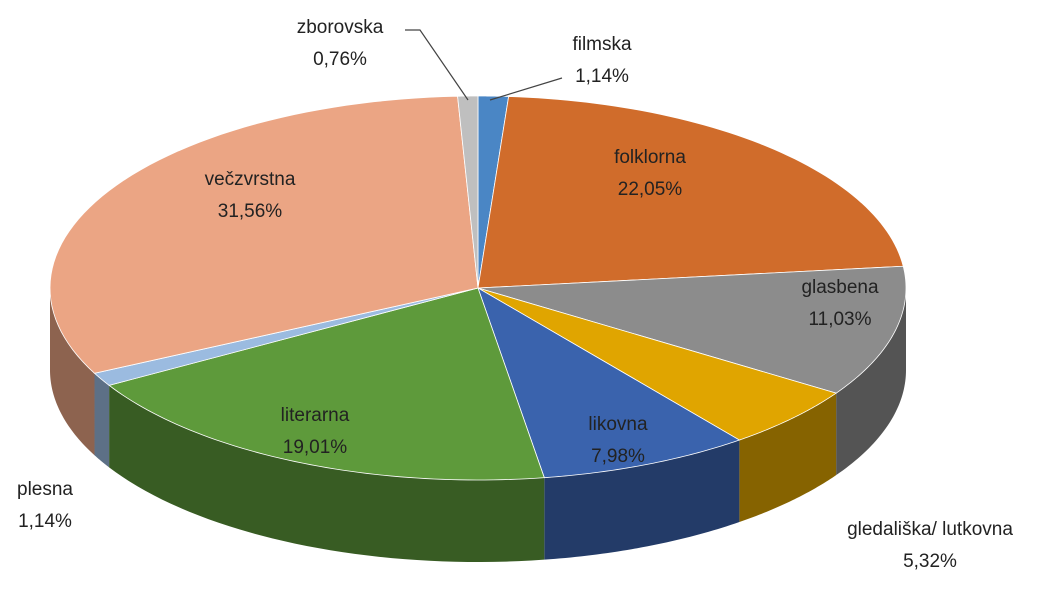 The width and height of the screenshot is (1038, 594). Describe the element at coordinates (250, 211) in the screenshot. I see `value-label: 31,56%` at that location.